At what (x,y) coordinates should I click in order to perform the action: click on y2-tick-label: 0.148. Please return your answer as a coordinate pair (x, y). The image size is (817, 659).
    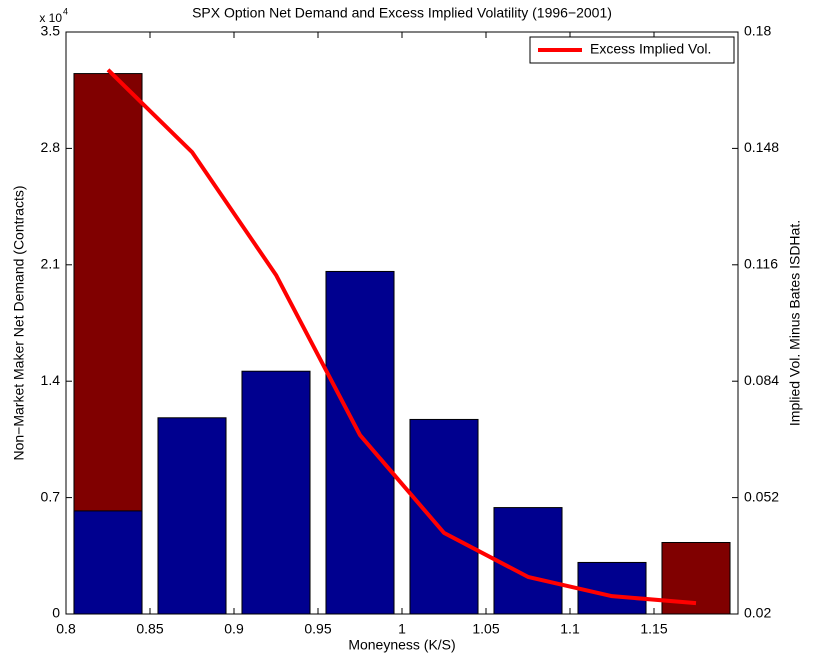
    Looking at the image, I should click on (761, 147).